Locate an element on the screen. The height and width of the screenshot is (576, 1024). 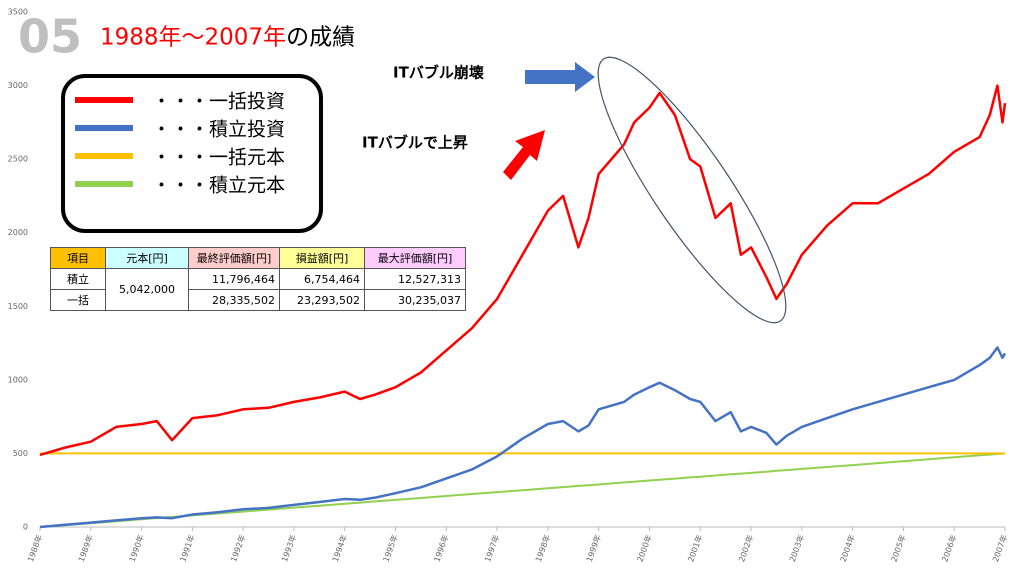
table-header: 元本[円] is located at coordinates (147, 258).